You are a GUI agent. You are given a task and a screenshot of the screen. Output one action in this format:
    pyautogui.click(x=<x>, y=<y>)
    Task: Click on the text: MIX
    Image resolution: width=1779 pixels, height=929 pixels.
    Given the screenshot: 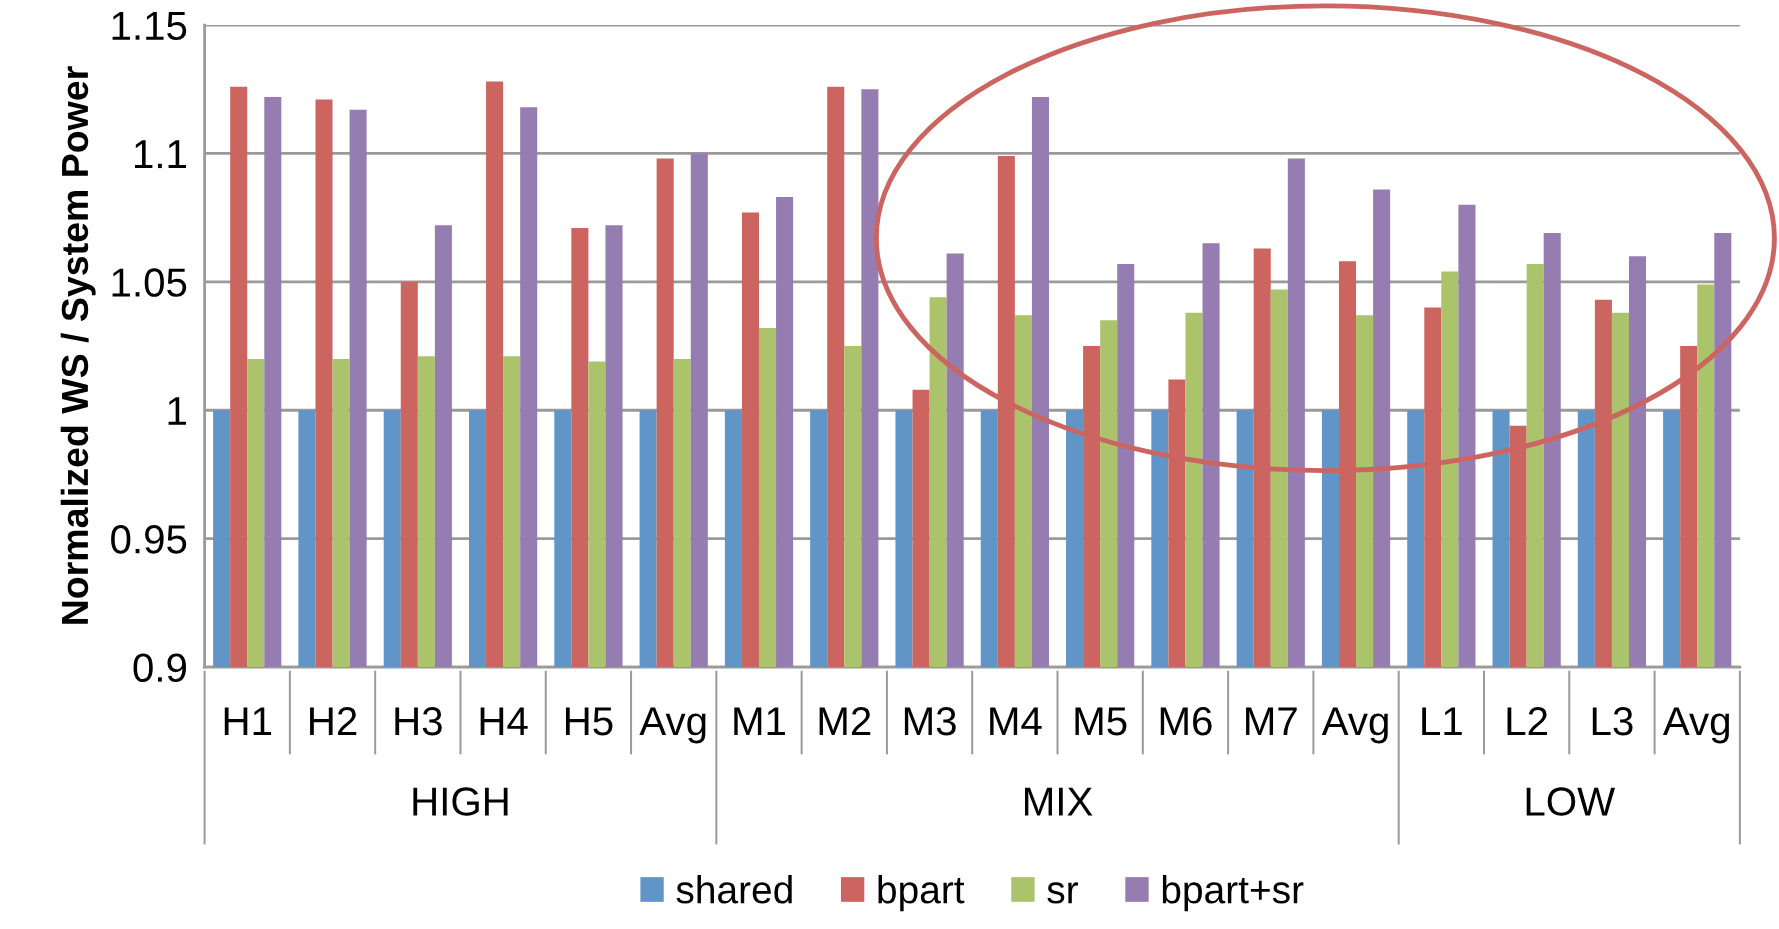 What is the action you would take?
    pyautogui.click(x=1059, y=801)
    